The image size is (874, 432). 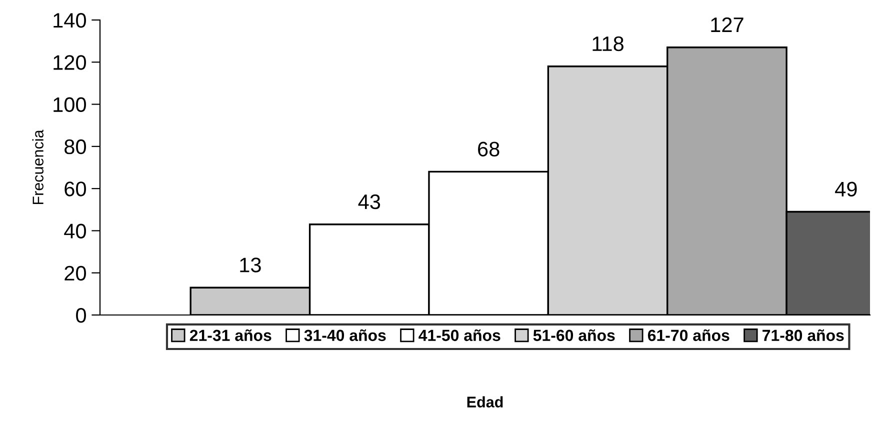 I want to click on x-axis-title: Edad, so click(x=485, y=402).